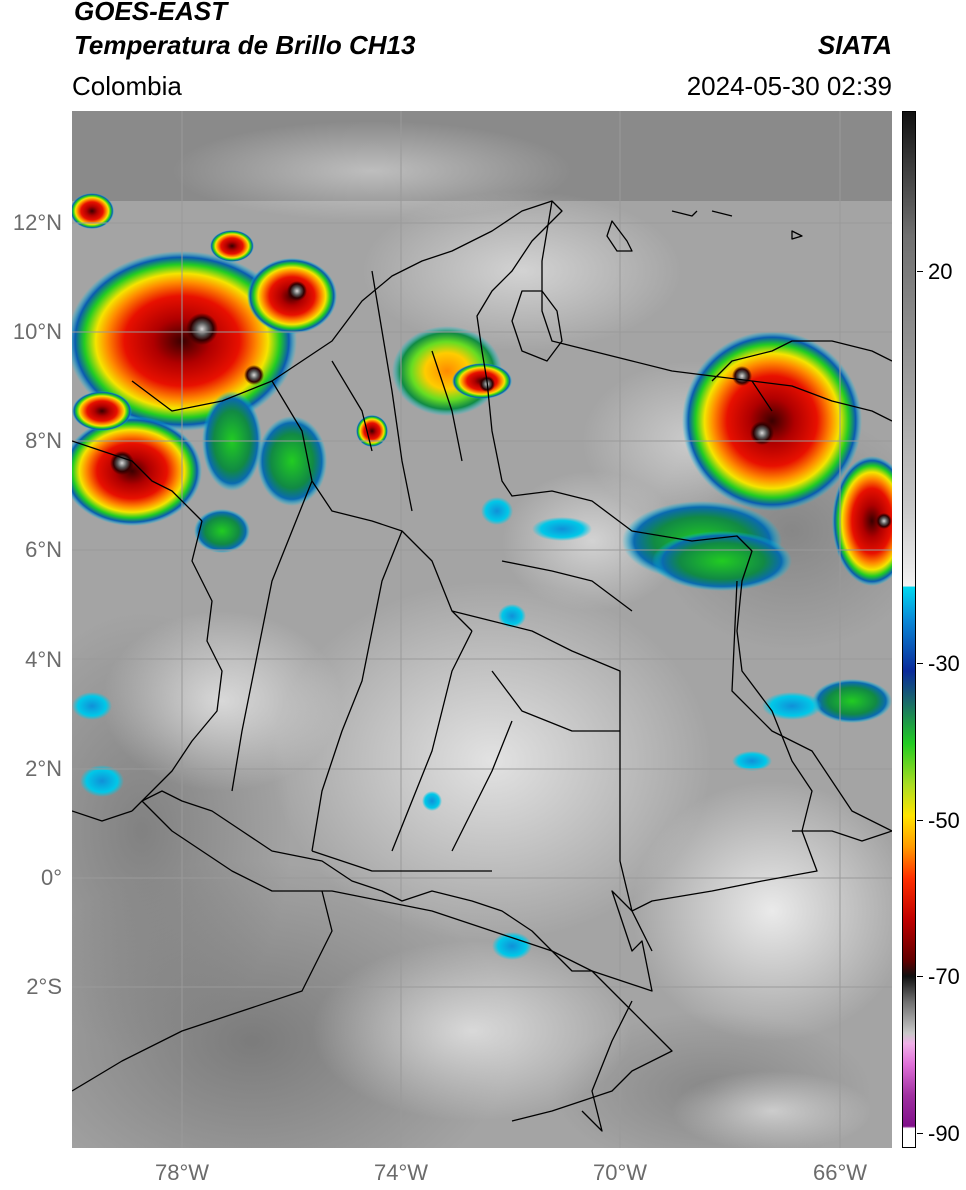 The height and width of the screenshot is (1190, 966). Describe the element at coordinates (920, 820) in the screenshot. I see `colorbar-tick-minus50` at that location.